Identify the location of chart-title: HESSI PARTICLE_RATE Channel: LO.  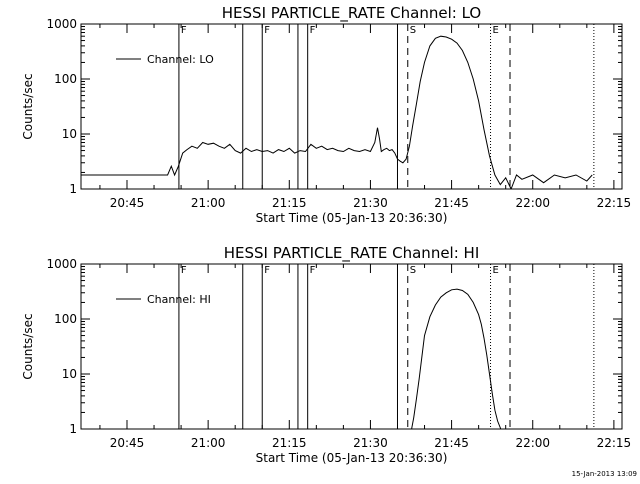
(351, 13).